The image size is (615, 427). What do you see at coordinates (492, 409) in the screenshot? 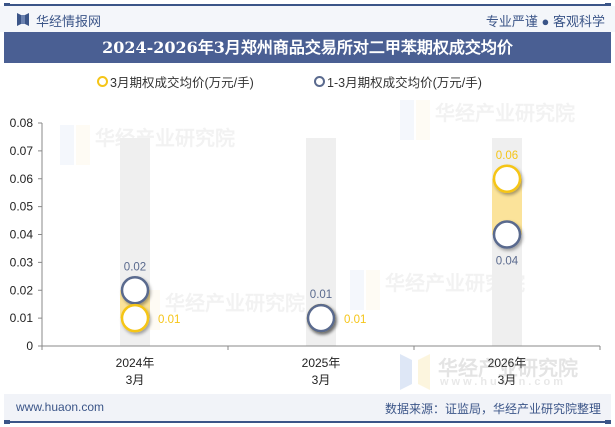
I see `footer-source: 数据来源：证监局，华经产业研究院整理` at bounding box center [492, 409].